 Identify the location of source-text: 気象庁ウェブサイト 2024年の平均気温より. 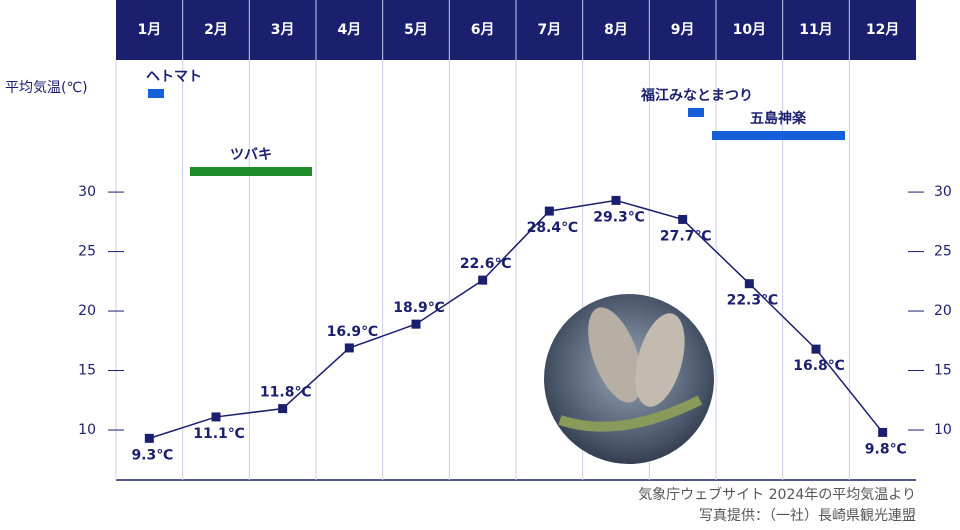
(777, 494).